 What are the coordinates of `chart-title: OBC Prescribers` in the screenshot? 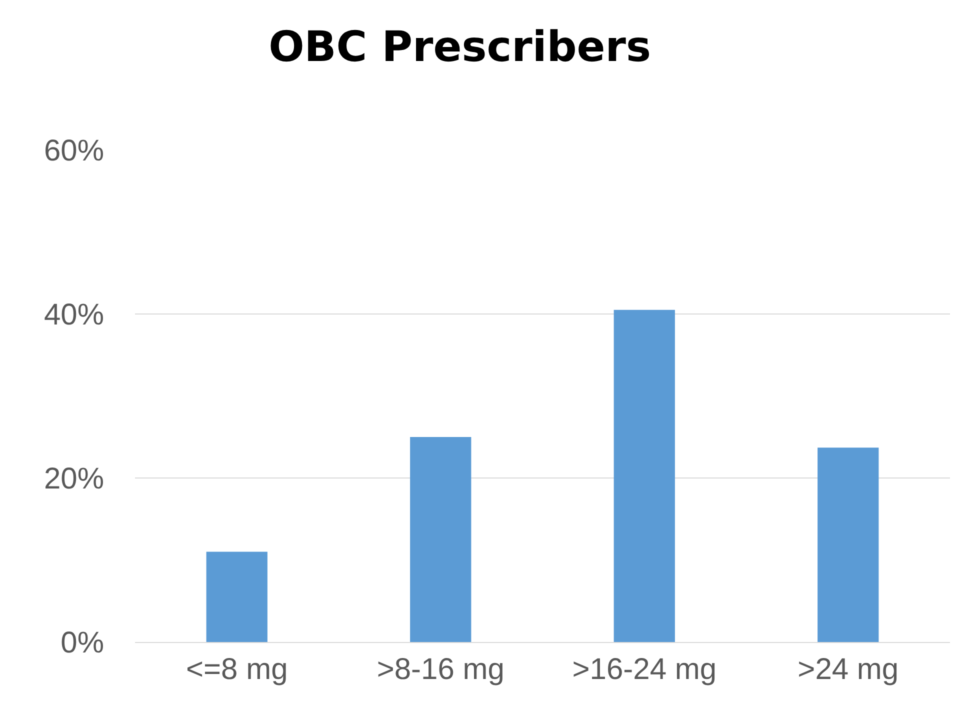 It's located at (460, 46).